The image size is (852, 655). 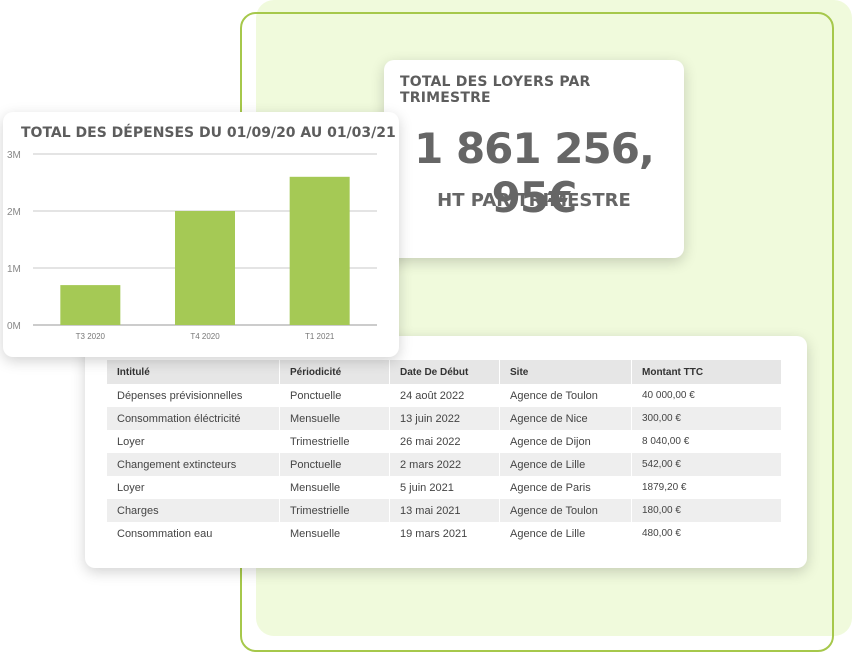 I want to click on cell-montant: 180,00 €, so click(x=706, y=510).